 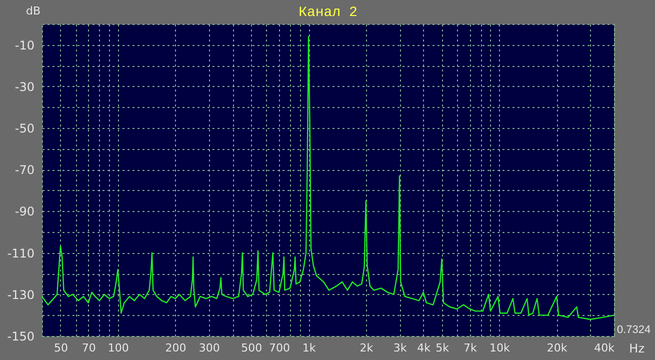 What do you see at coordinates (24, 211) in the screenshot?
I see `y-tick-label: -90` at bounding box center [24, 211].